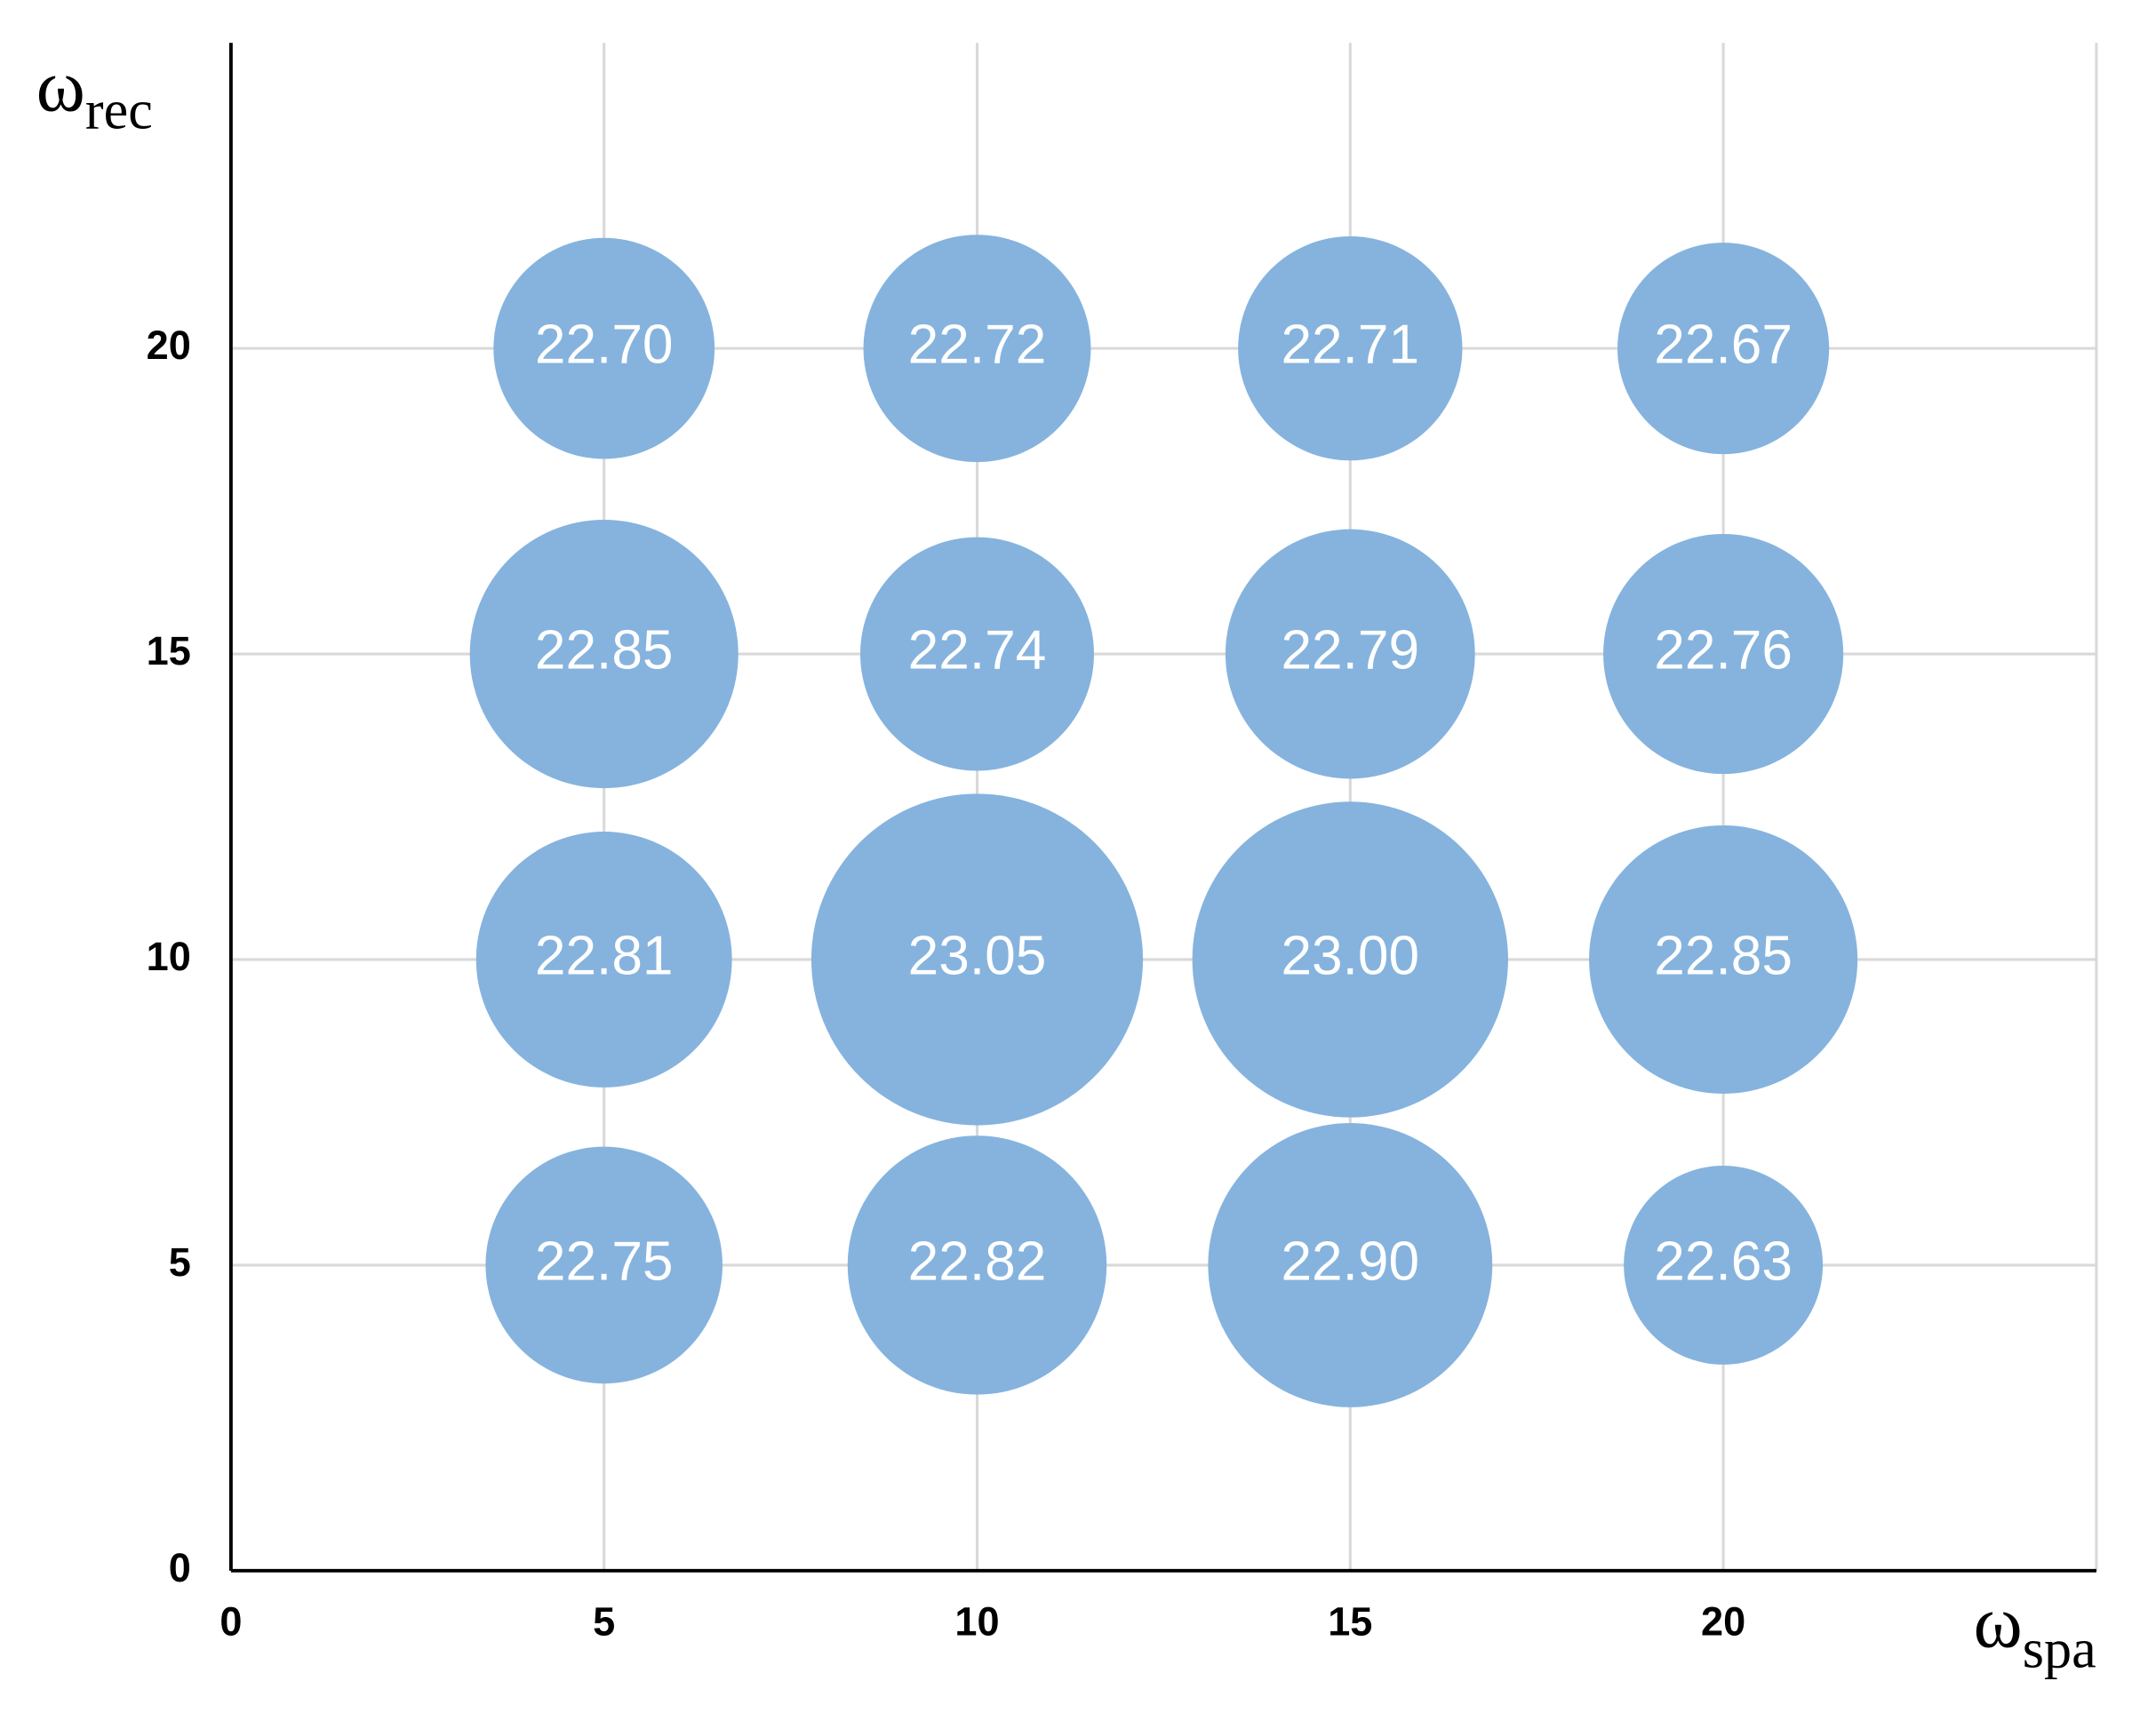 The height and width of the screenshot is (1713, 2156). I want to click on data-label: 23.05, so click(977, 955).